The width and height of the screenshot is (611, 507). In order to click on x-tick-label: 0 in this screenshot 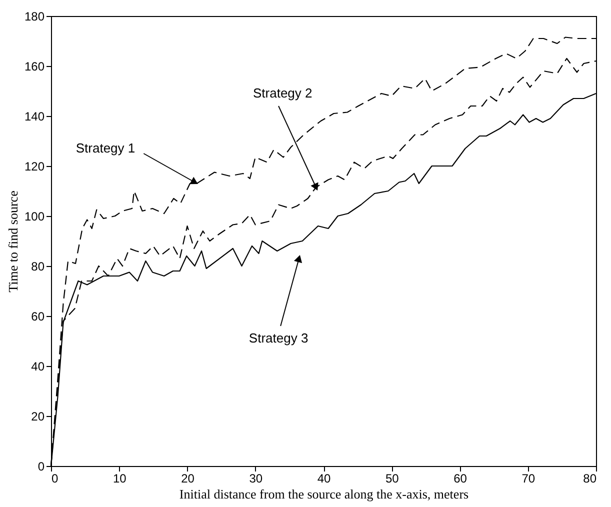, I will do `click(55, 479)`.